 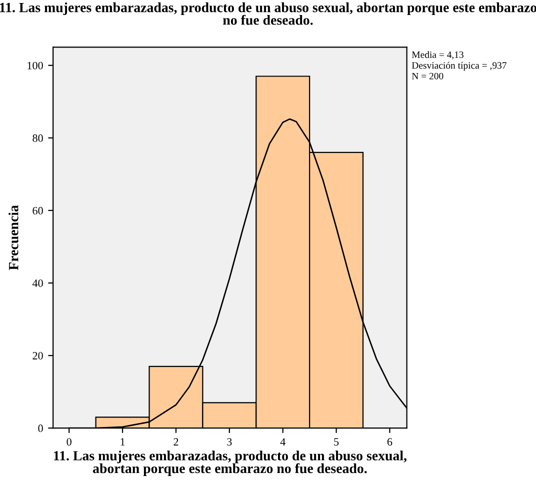 I want to click on text: N = 200, so click(x=428, y=76).